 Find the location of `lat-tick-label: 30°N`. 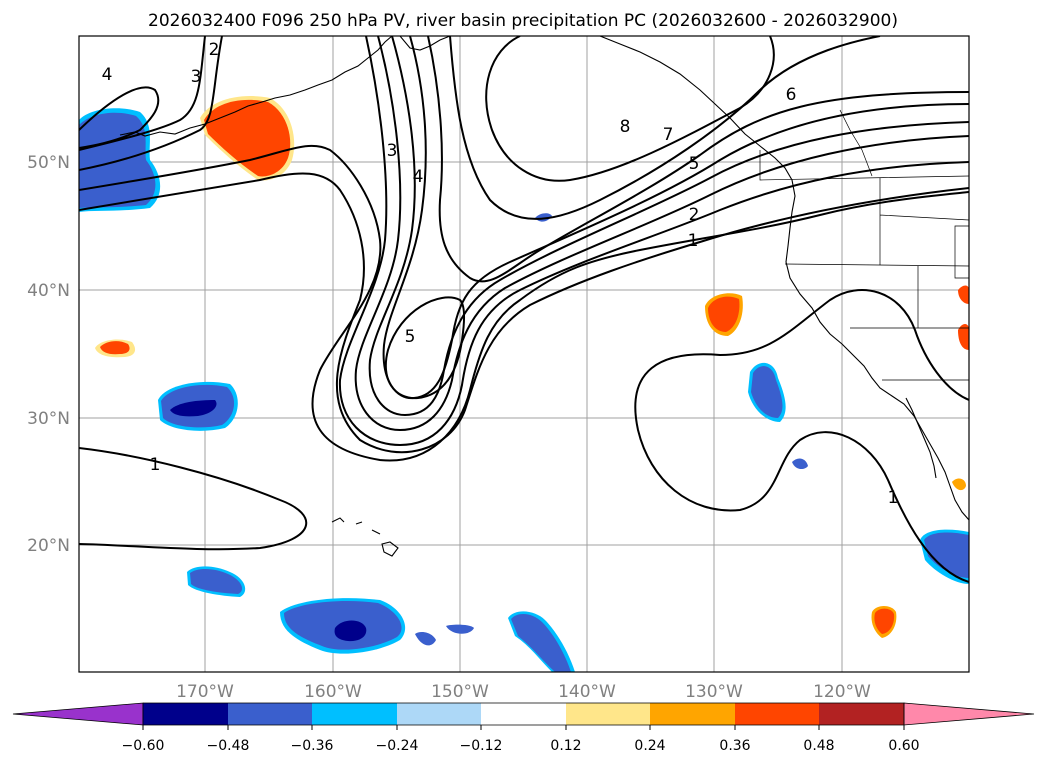

lat-tick-label: 30°N is located at coordinates (48, 419).